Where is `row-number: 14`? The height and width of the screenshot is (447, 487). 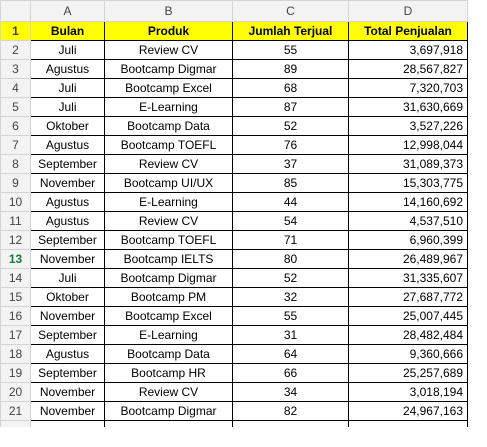 row-number: 14 is located at coordinates (15, 278).